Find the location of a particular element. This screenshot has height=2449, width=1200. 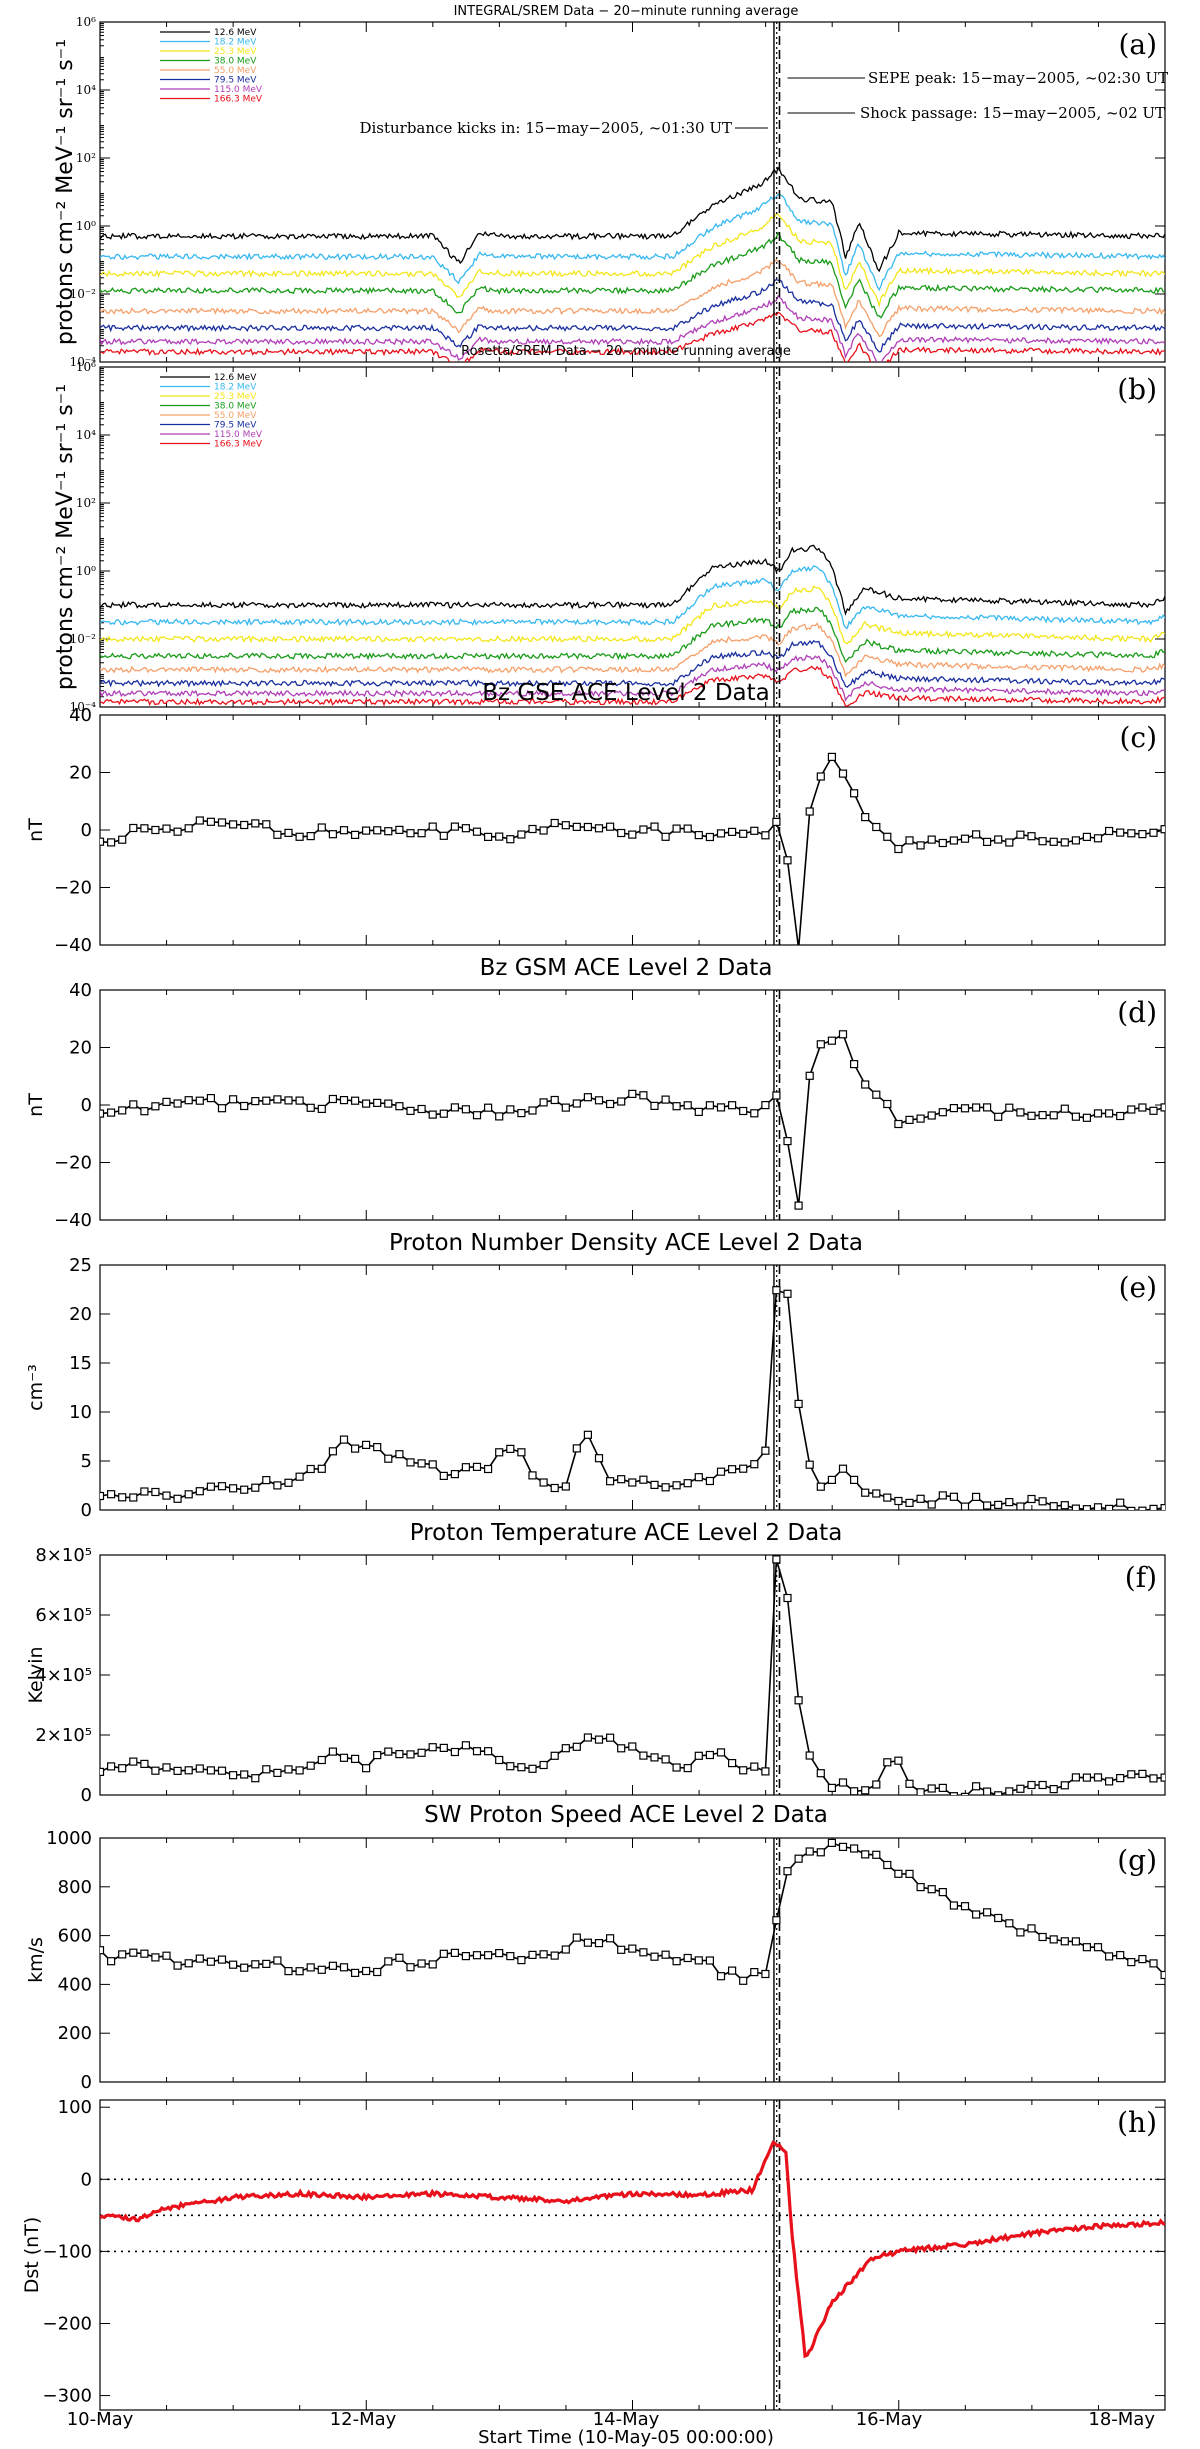

y-tick-label: −20 is located at coordinates (73, 888).